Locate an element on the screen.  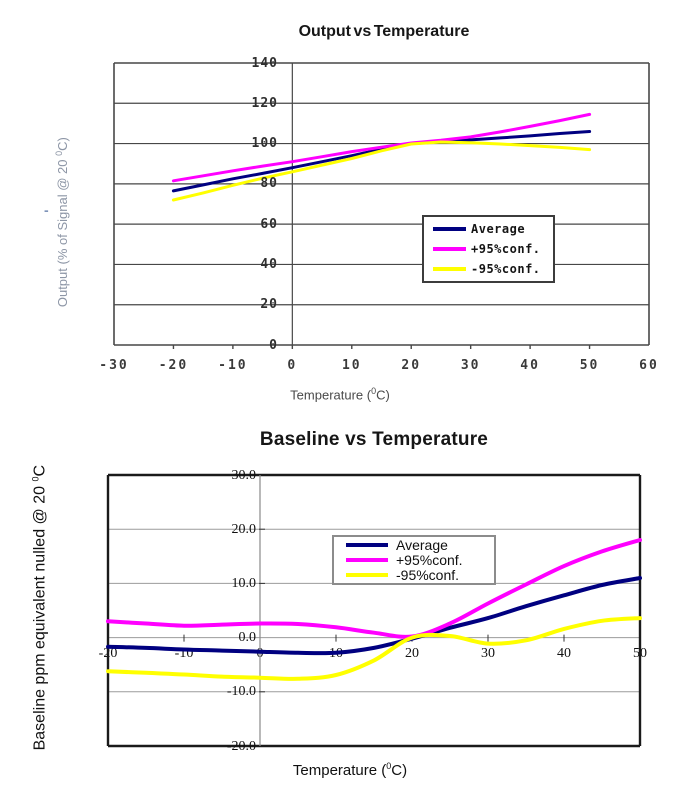
chart2-legend-item-plus95: +95%conf. is located at coordinates (420, 560).